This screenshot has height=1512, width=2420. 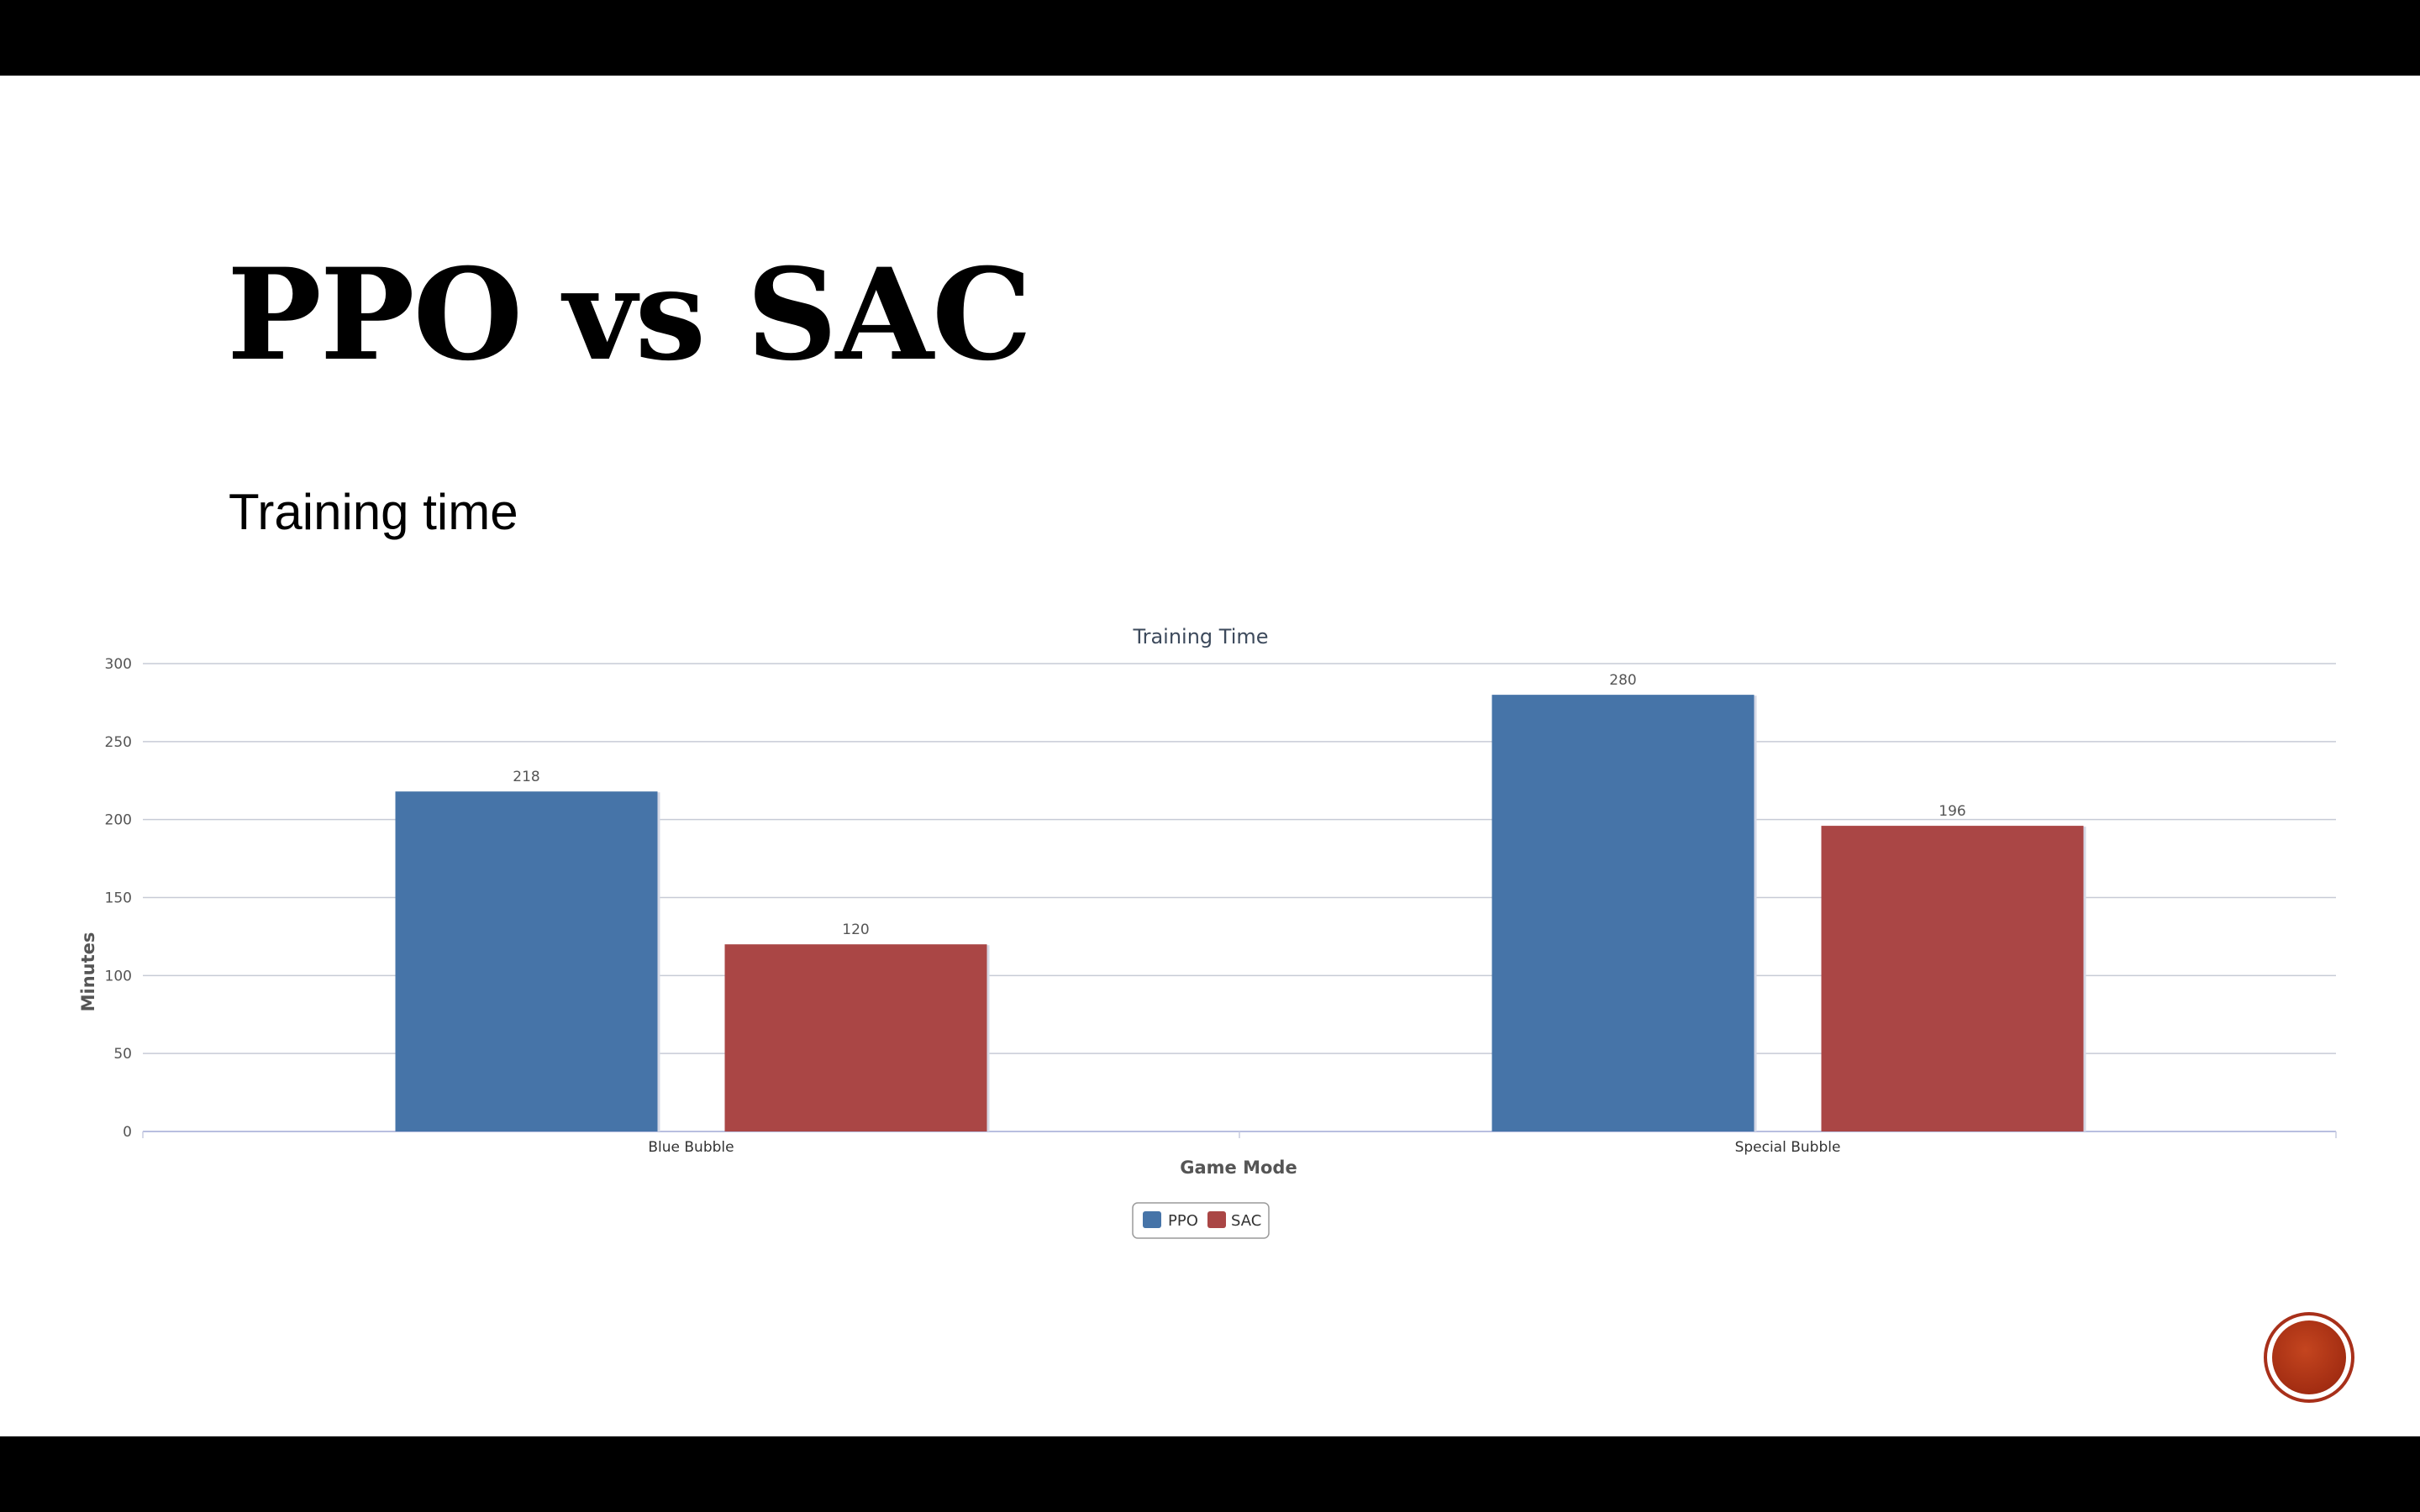 I want to click on y-tick-label: 150, so click(x=118, y=898).